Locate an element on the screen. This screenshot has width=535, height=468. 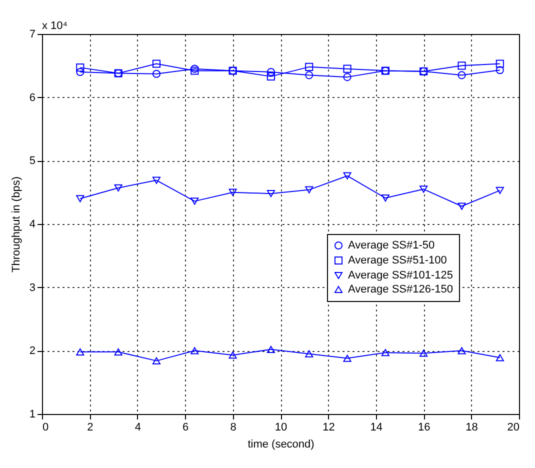
x-tick-label: 18 is located at coordinates (472, 428).